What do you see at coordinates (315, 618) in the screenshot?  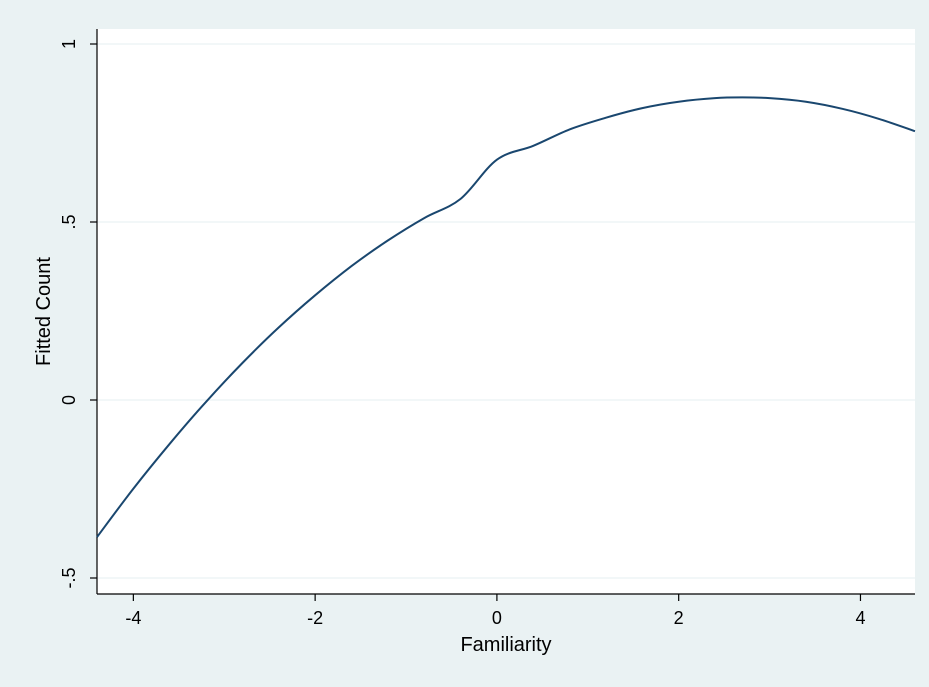 I see `x-tick-label: -2` at bounding box center [315, 618].